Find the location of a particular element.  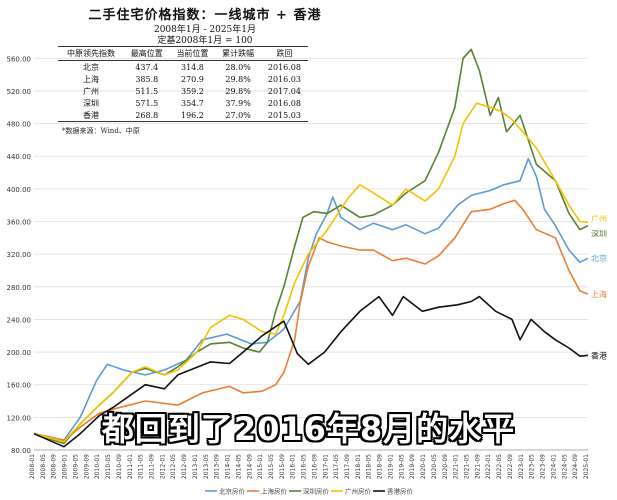

table-cell: 270.9 is located at coordinates (192, 79).